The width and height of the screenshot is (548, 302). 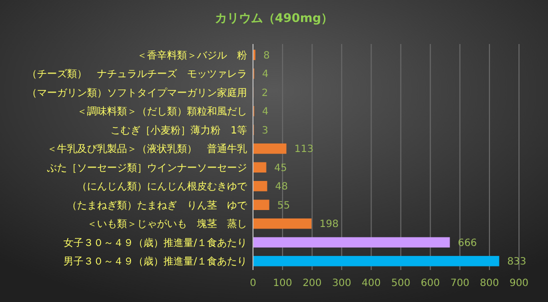 I want to click on data-label: 8, so click(x=266, y=56).